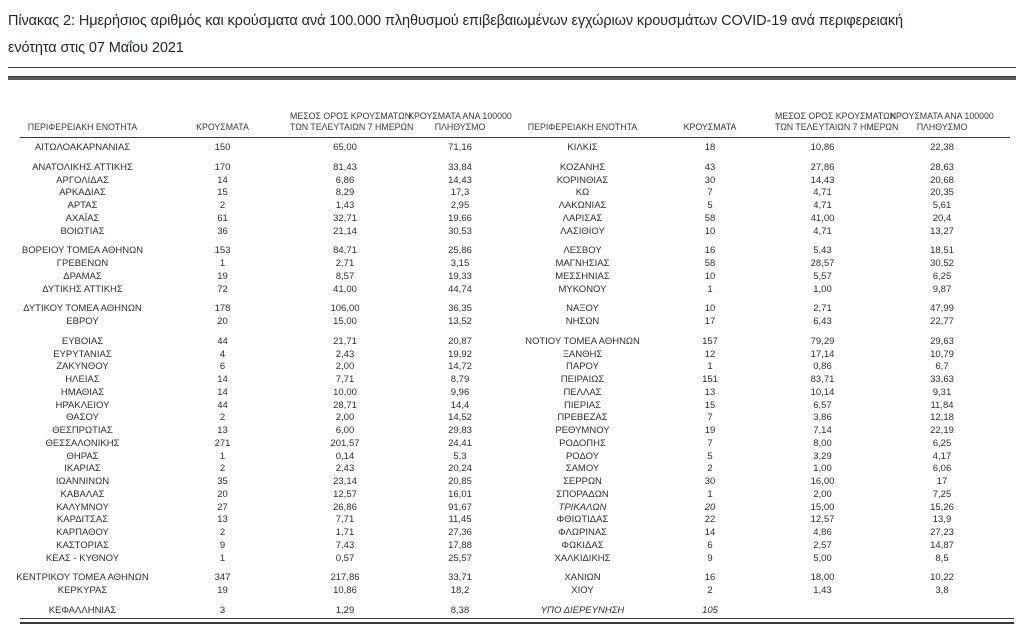  Describe the element at coordinates (942, 443) in the screenshot. I see `per100k-cell: 6,25` at that location.